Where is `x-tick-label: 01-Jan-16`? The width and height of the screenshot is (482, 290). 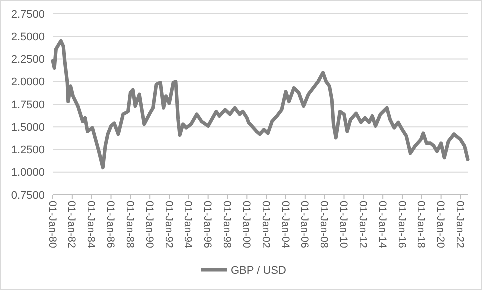 x-tick-label: 01-Jan-16 is located at coordinates (402, 224).